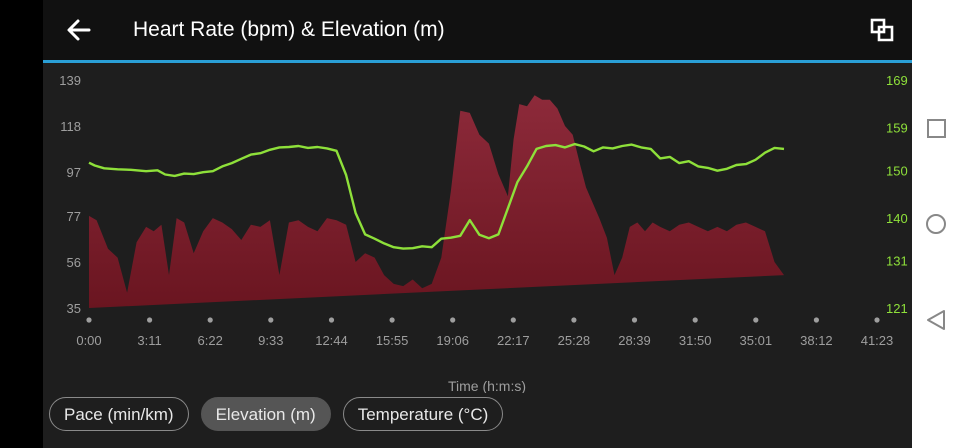 This screenshot has width=960, height=448. I want to click on y-right-tick-label: 140, so click(897, 218).